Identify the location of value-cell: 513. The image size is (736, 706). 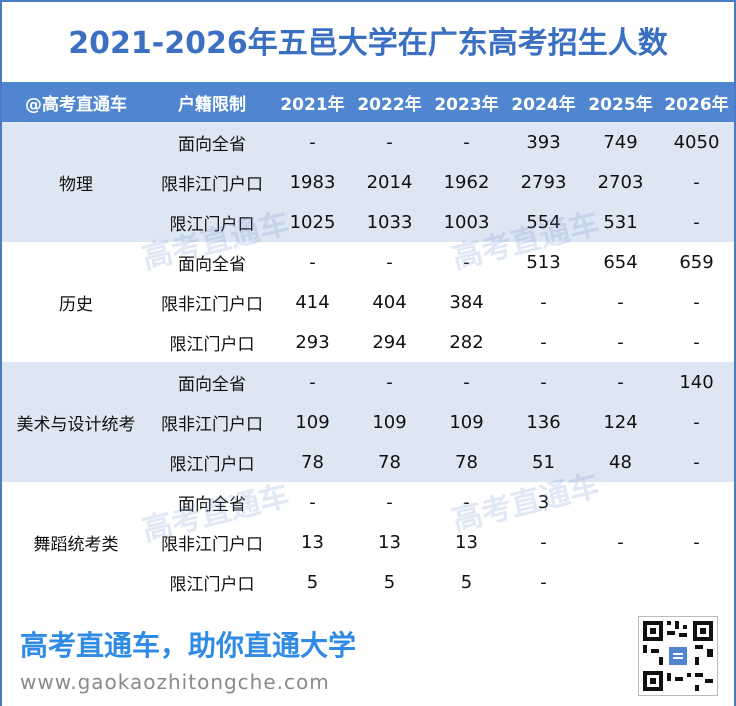
(543, 262).